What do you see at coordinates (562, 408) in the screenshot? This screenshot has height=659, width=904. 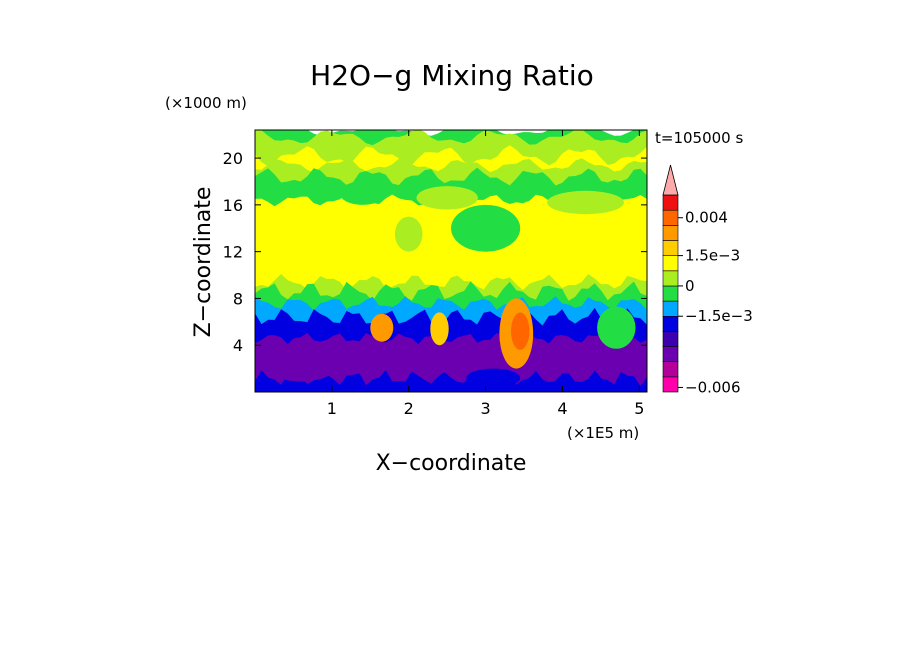 I see `x-tick-label: 4` at bounding box center [562, 408].